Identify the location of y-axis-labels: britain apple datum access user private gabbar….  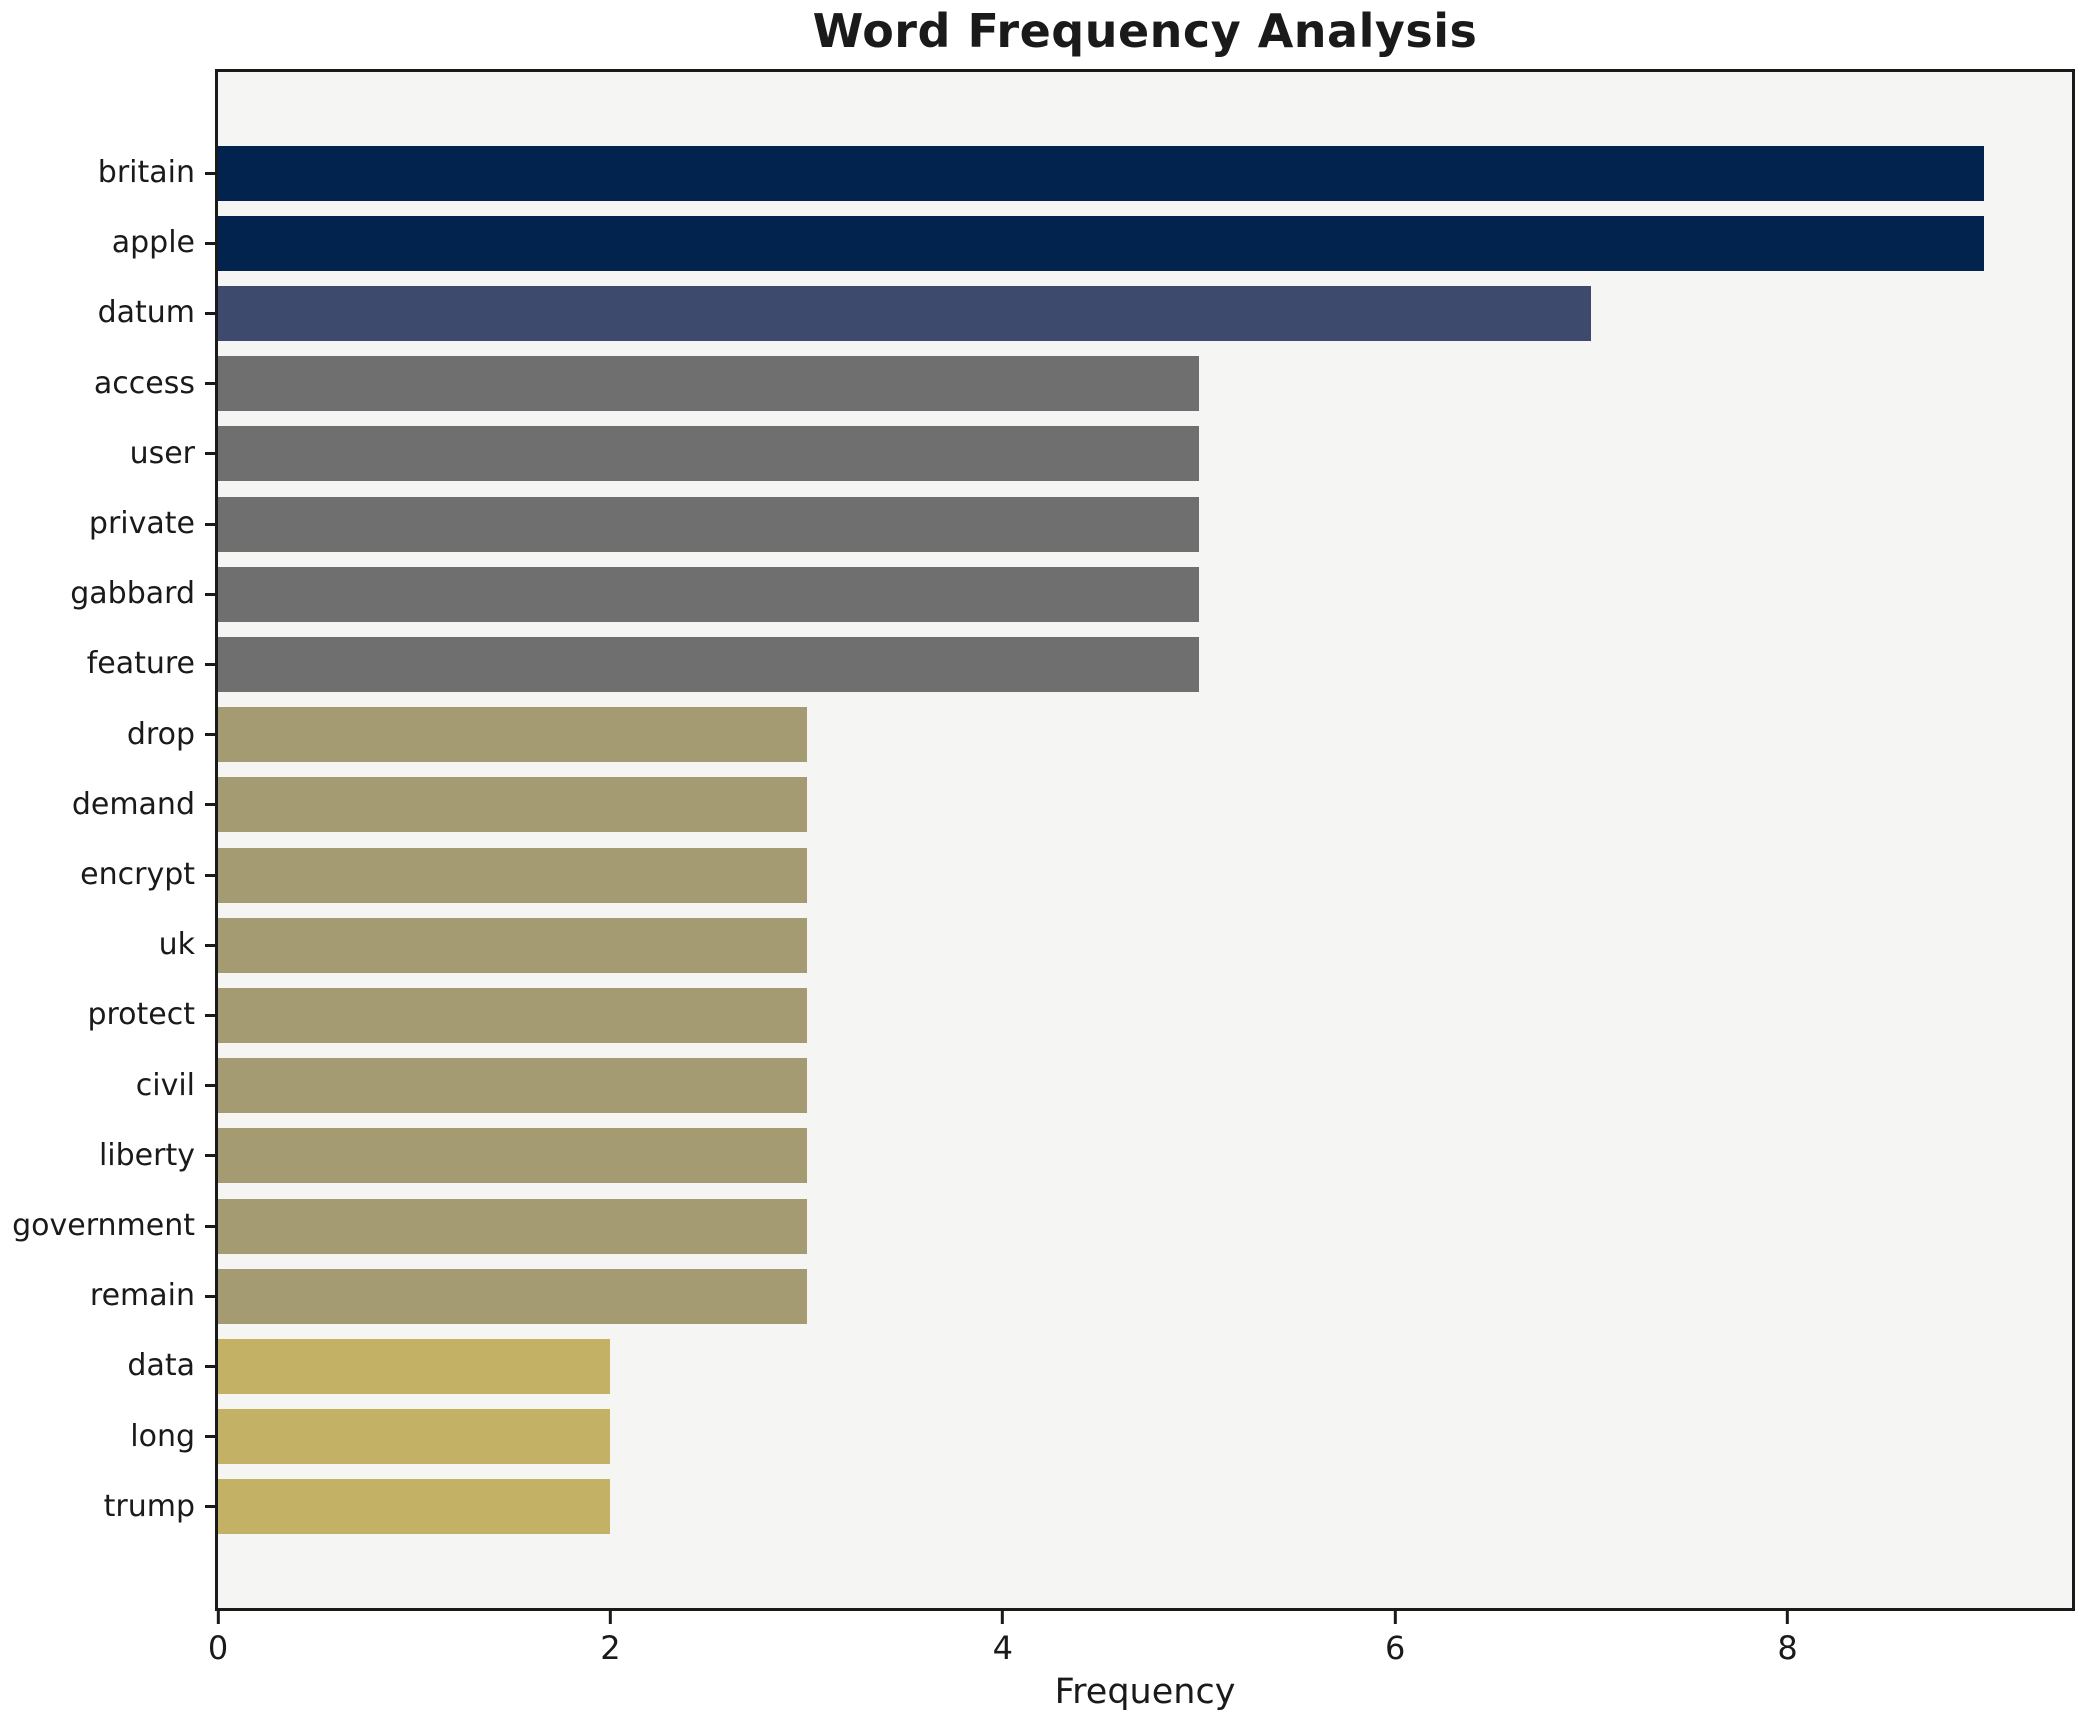
(107, 840).